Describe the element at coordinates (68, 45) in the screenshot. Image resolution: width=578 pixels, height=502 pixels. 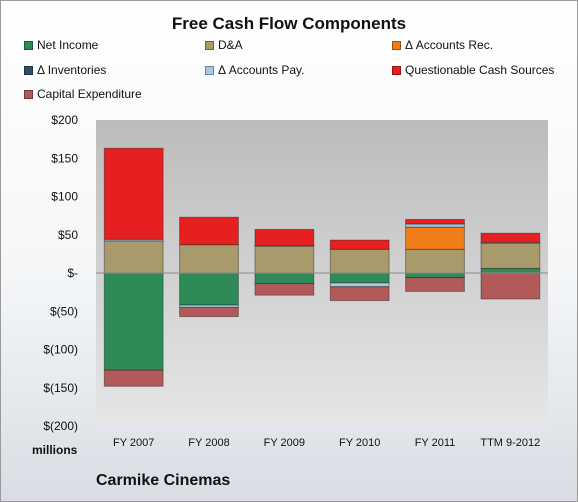
I see `legend-label: Net Income` at that location.